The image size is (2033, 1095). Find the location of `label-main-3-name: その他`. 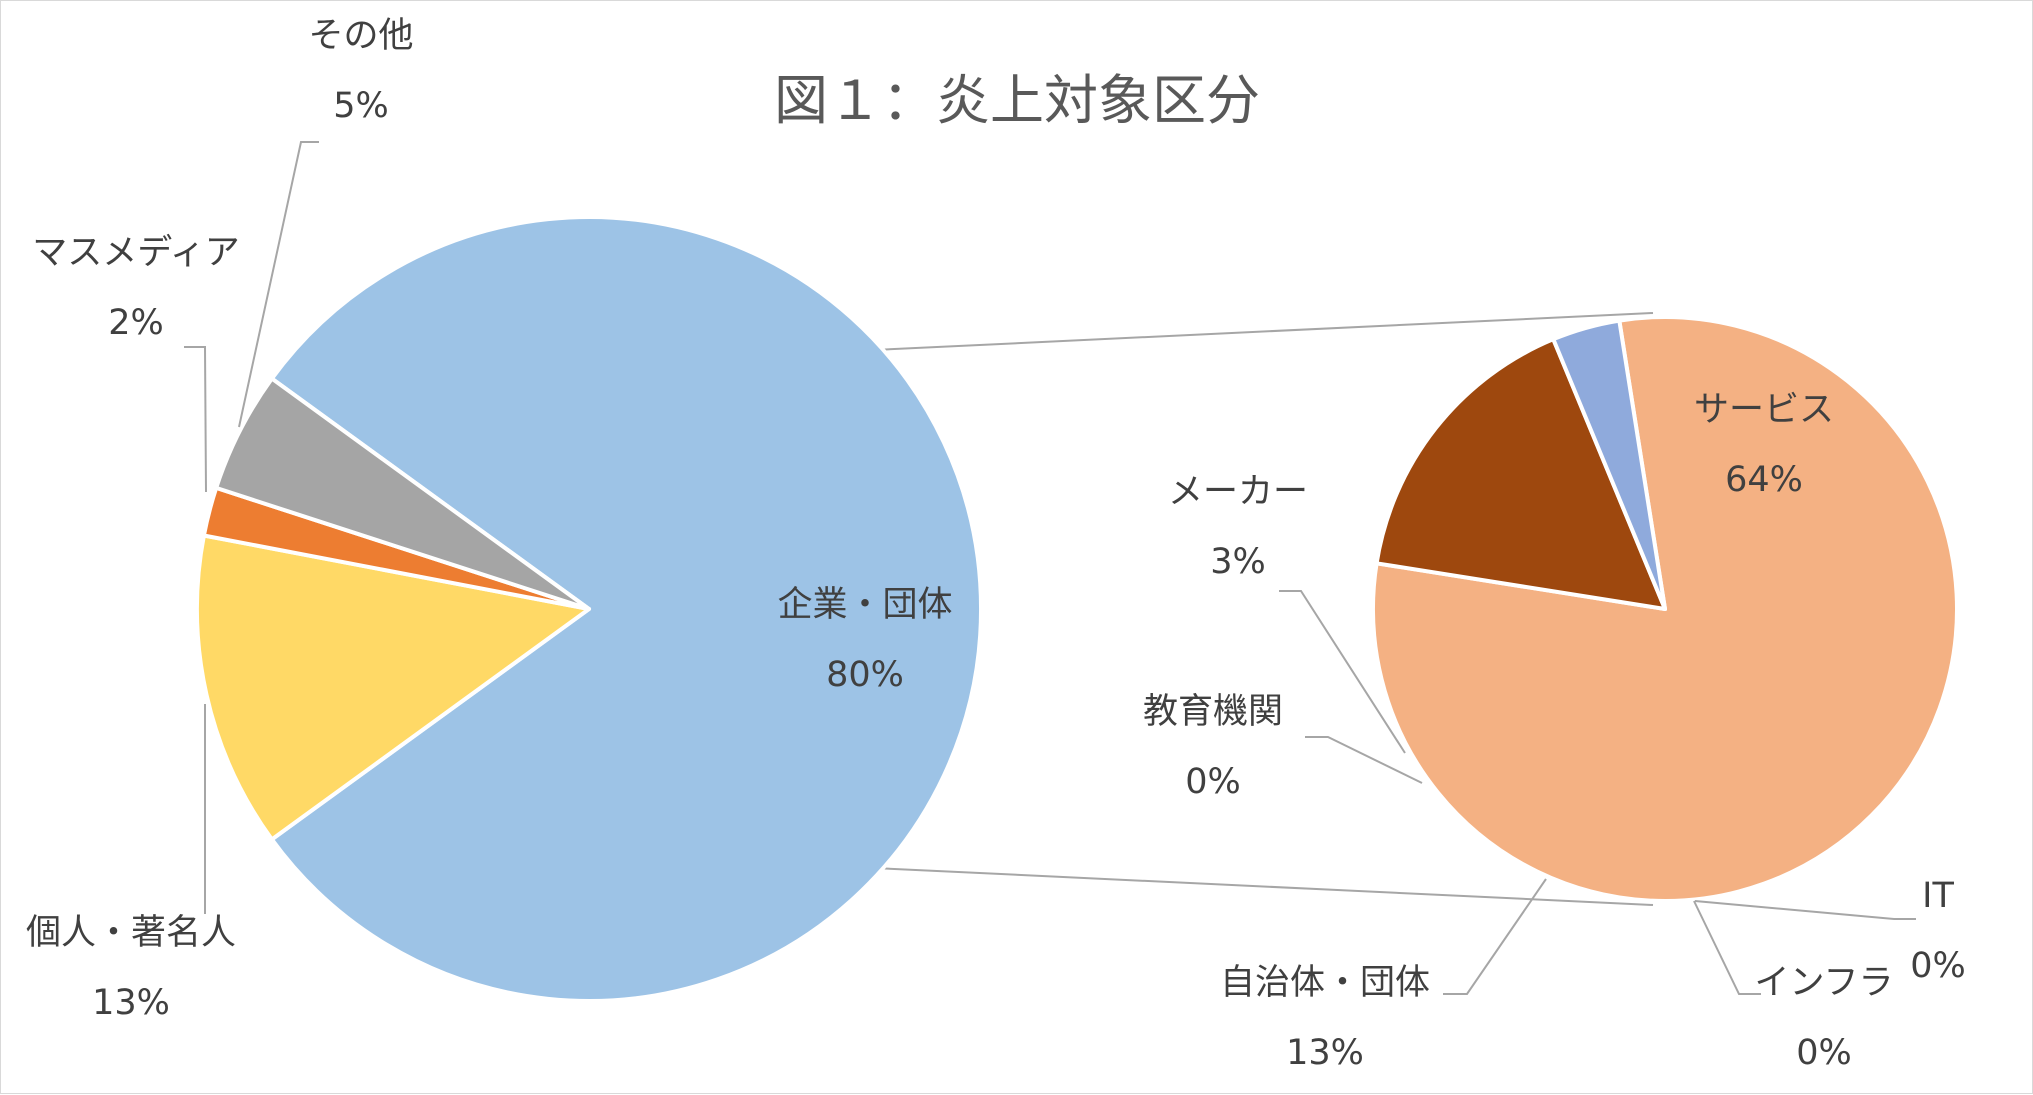

label-main-3-name: その他 is located at coordinates (360, 36).